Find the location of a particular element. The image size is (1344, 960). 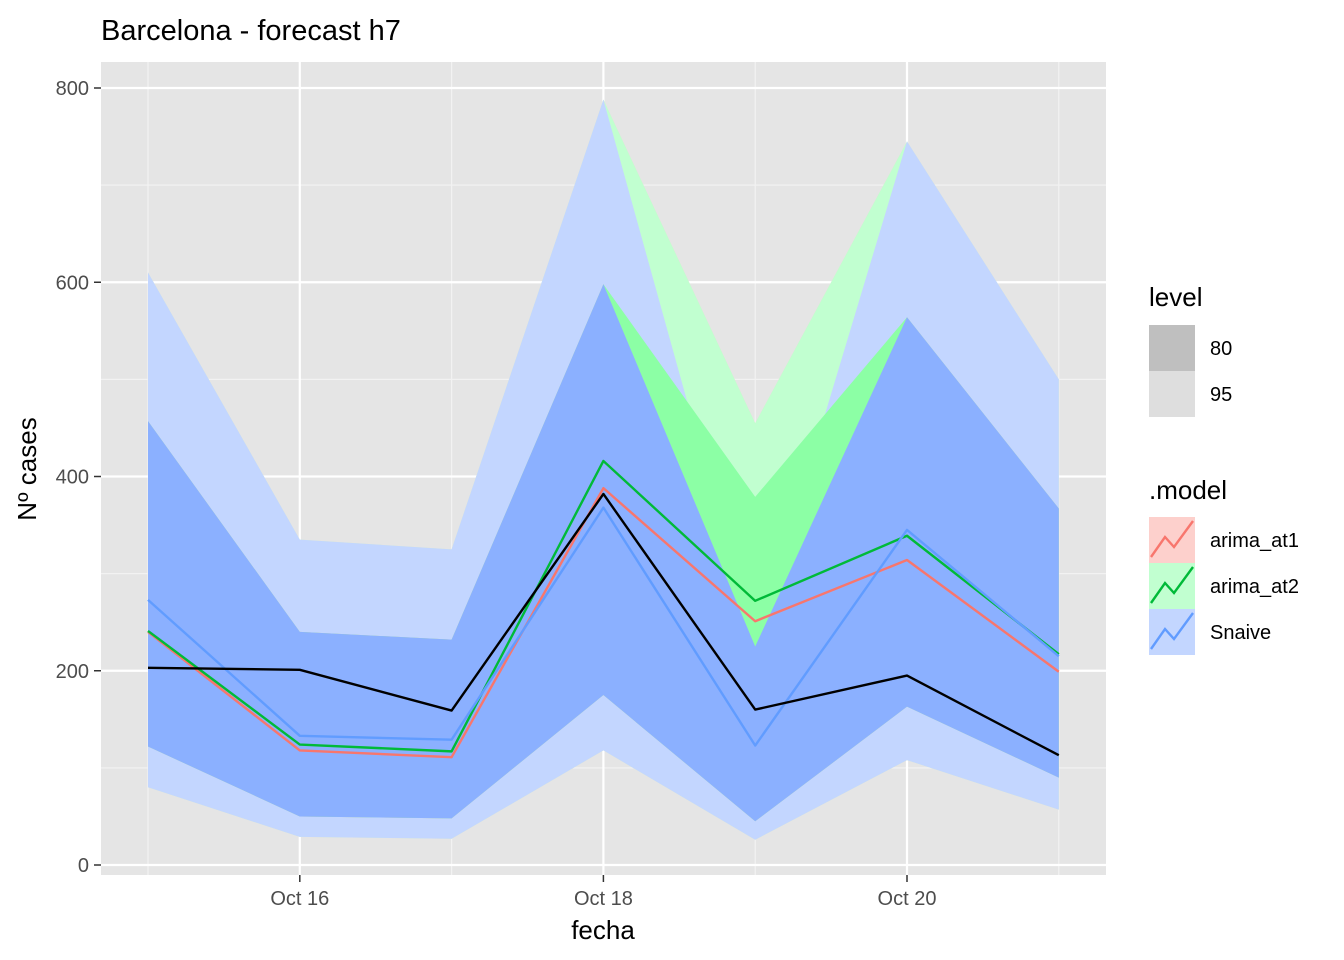

x-tick-label: Oct 16 is located at coordinates (299, 899).